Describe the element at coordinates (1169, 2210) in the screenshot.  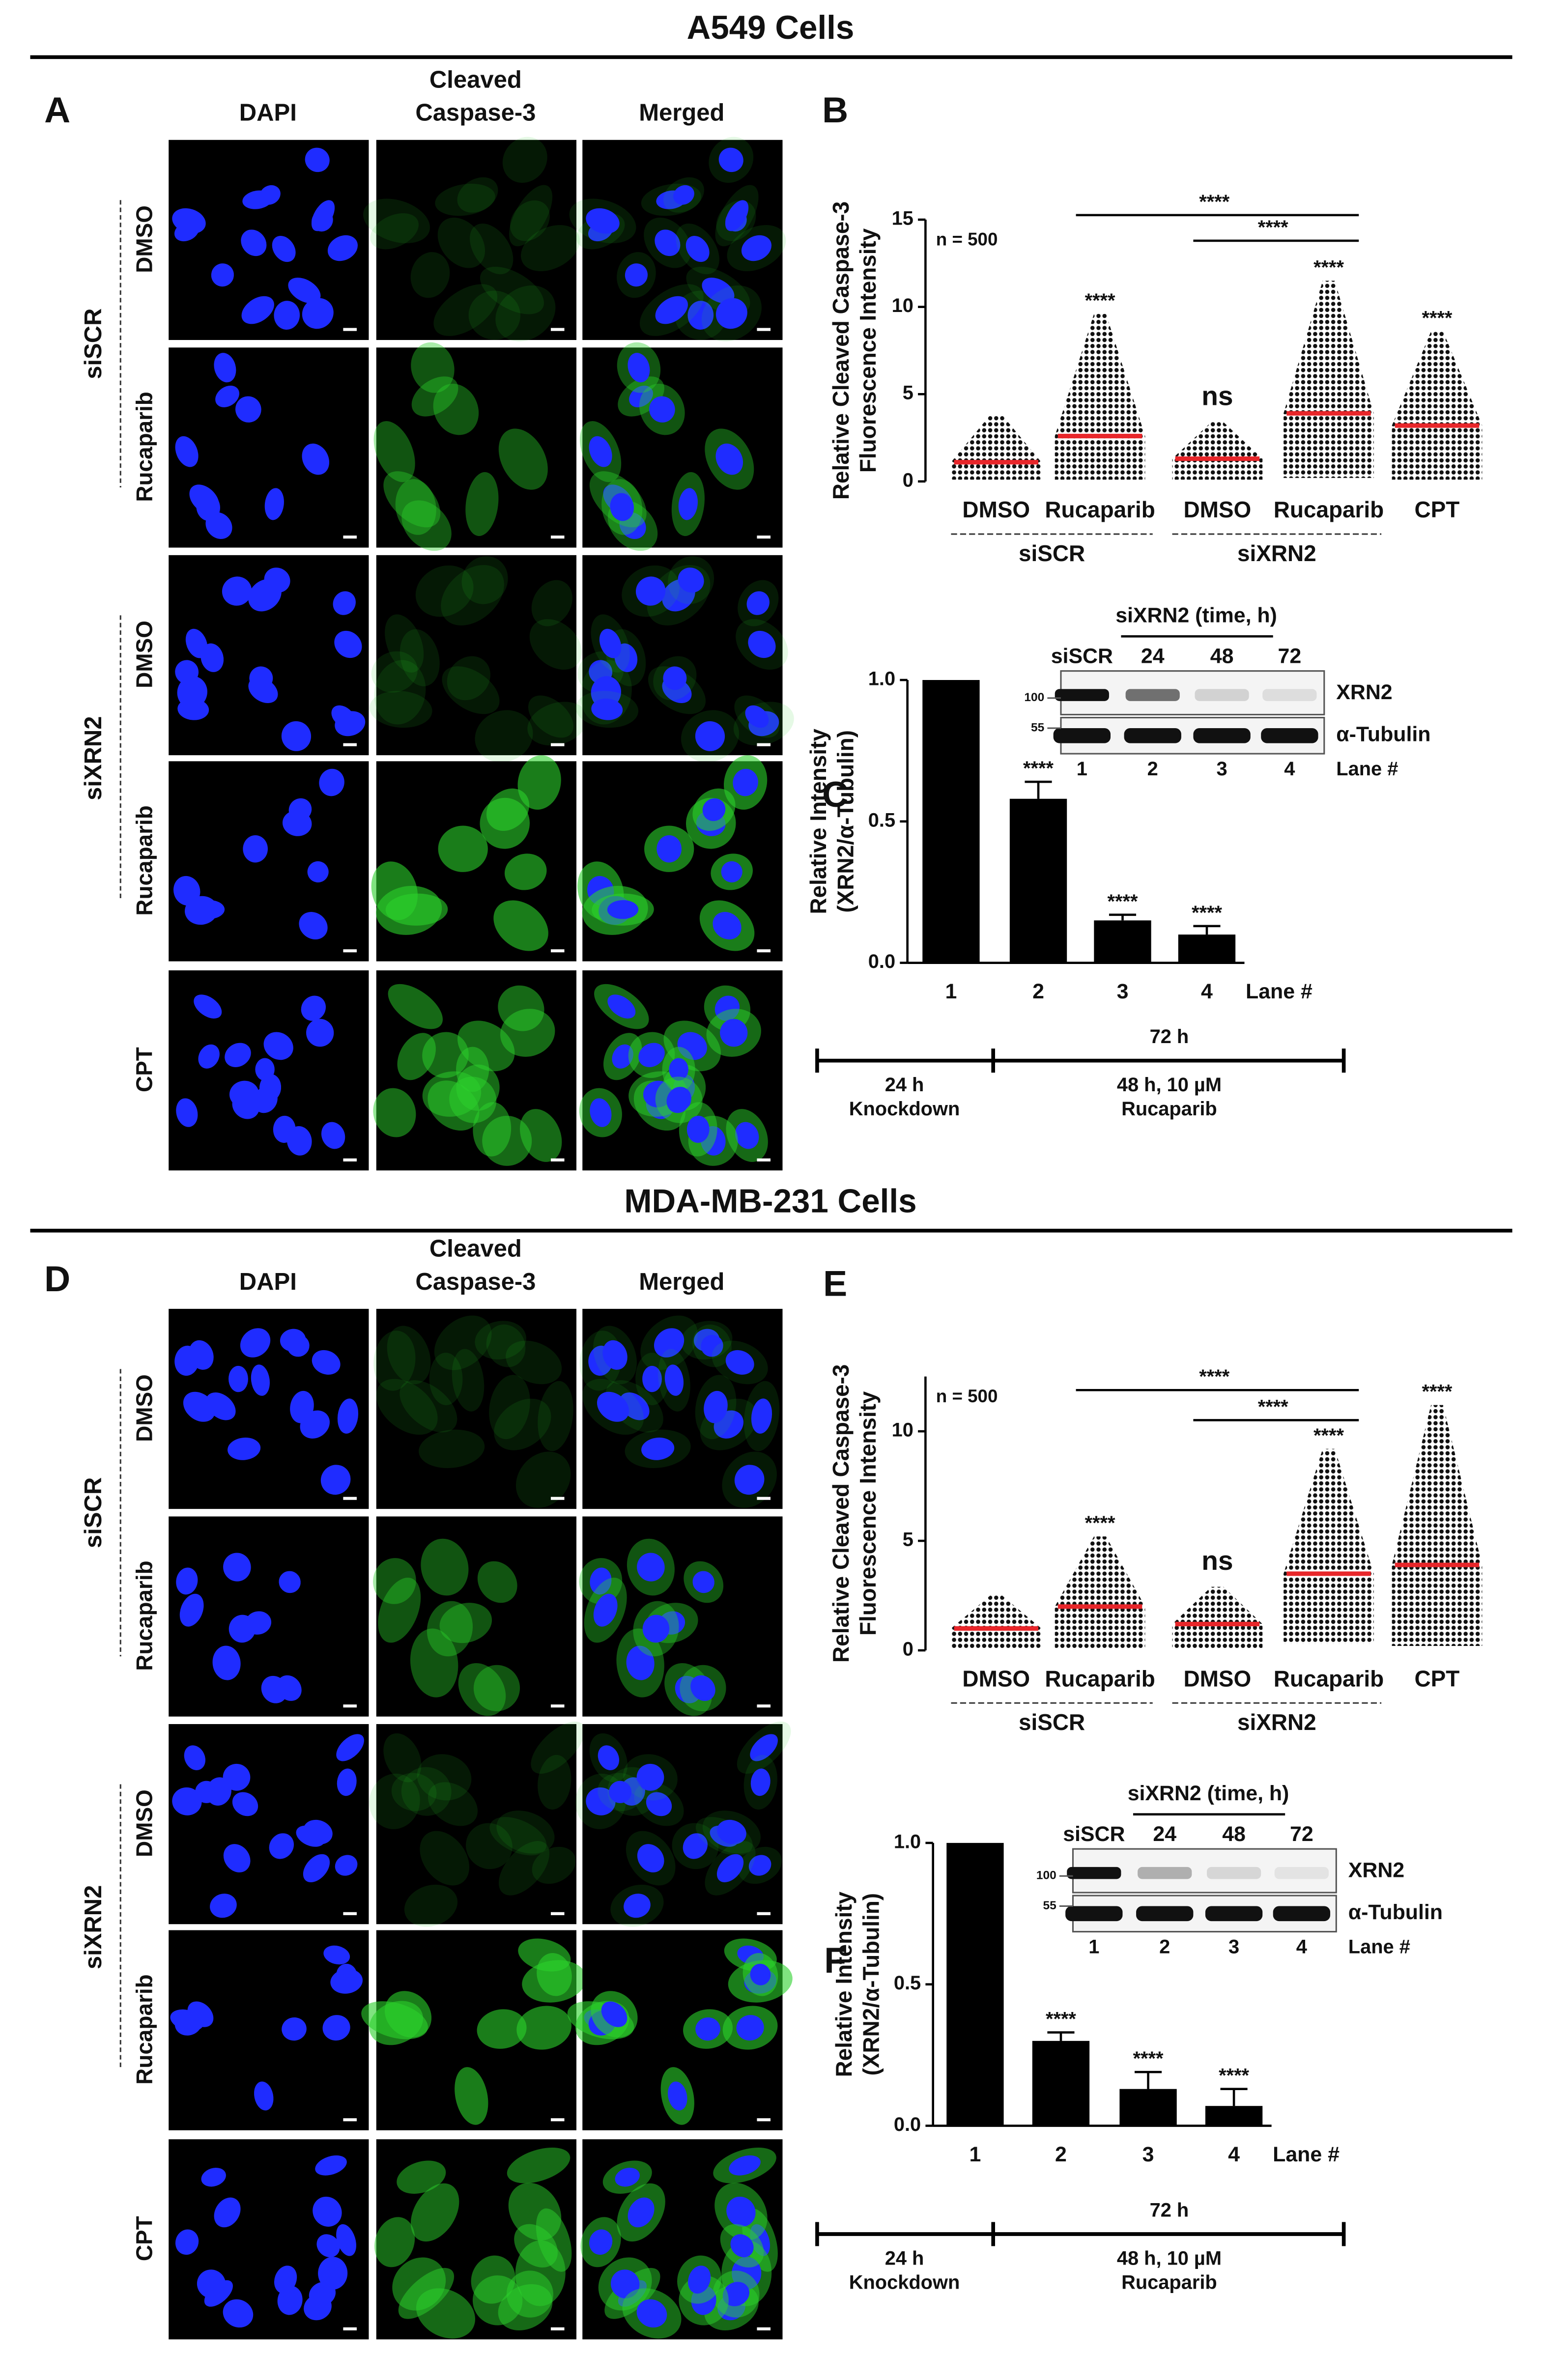
I see `timeline-total: 72 h` at that location.